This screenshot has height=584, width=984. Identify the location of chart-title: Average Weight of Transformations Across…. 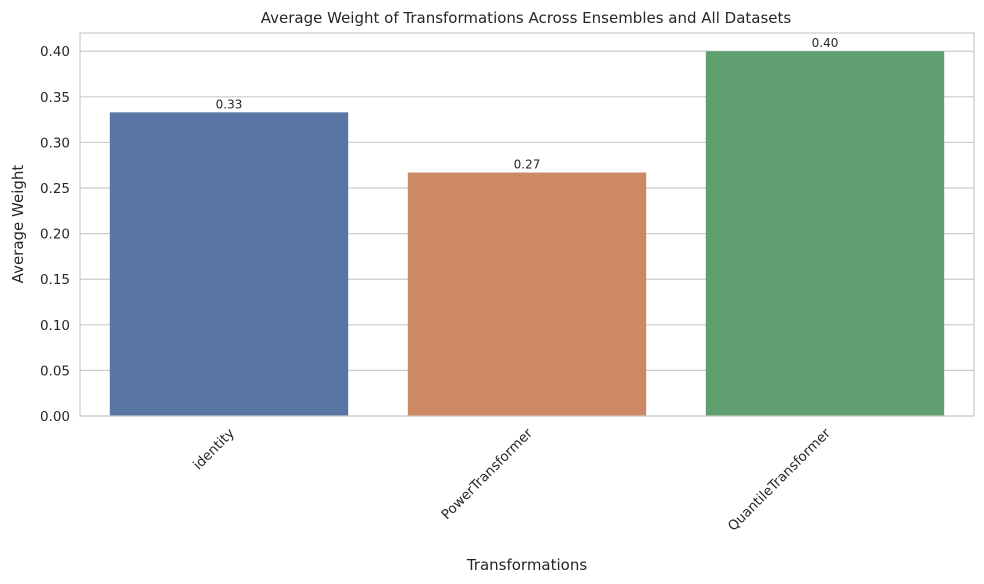
(526, 18).